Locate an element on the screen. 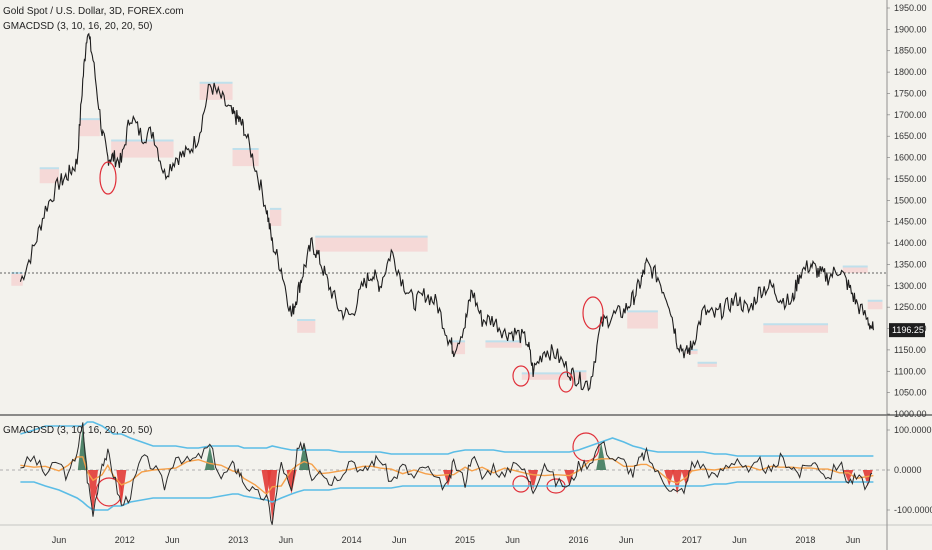 This screenshot has height=550, width=932. price-tick-label: 1800.00 is located at coordinates (910, 72).